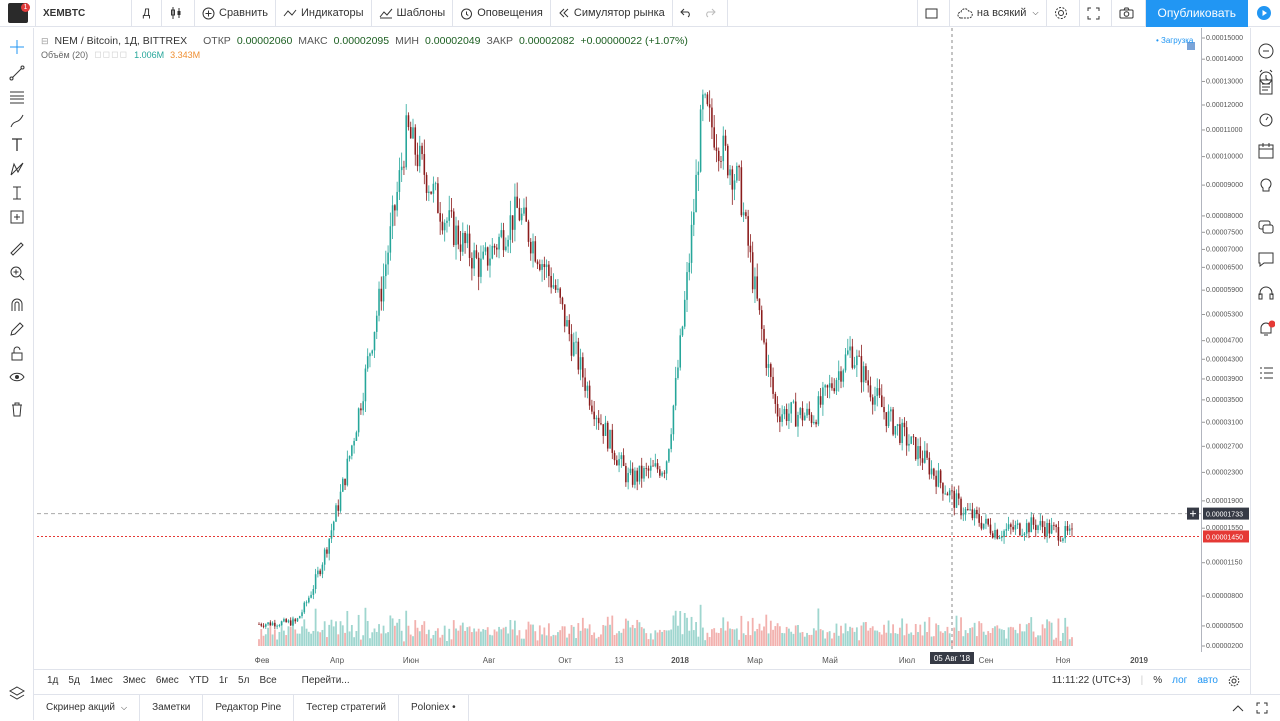 This screenshot has width=1280, height=721. Describe the element at coordinates (178, 13) in the screenshot. I see `chart-type-button` at that location.